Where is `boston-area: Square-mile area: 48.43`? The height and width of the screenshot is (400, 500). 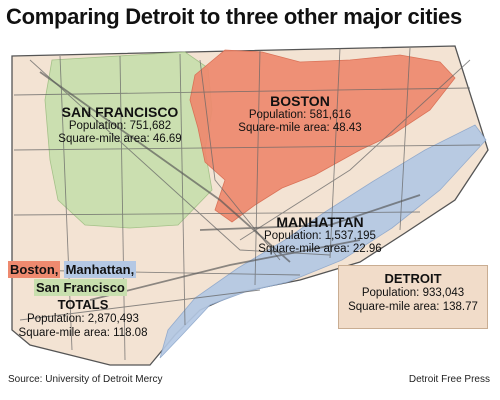 boston-area: Square-mile area: 48.43 is located at coordinates (300, 128).